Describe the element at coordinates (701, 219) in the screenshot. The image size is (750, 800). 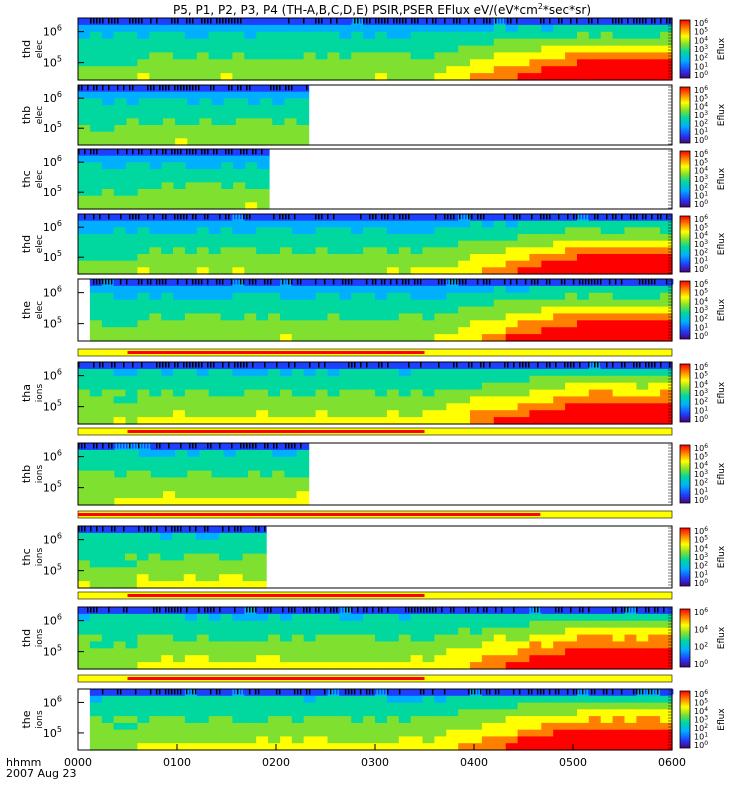
I see `colorbar-tick-label: 106` at that location.